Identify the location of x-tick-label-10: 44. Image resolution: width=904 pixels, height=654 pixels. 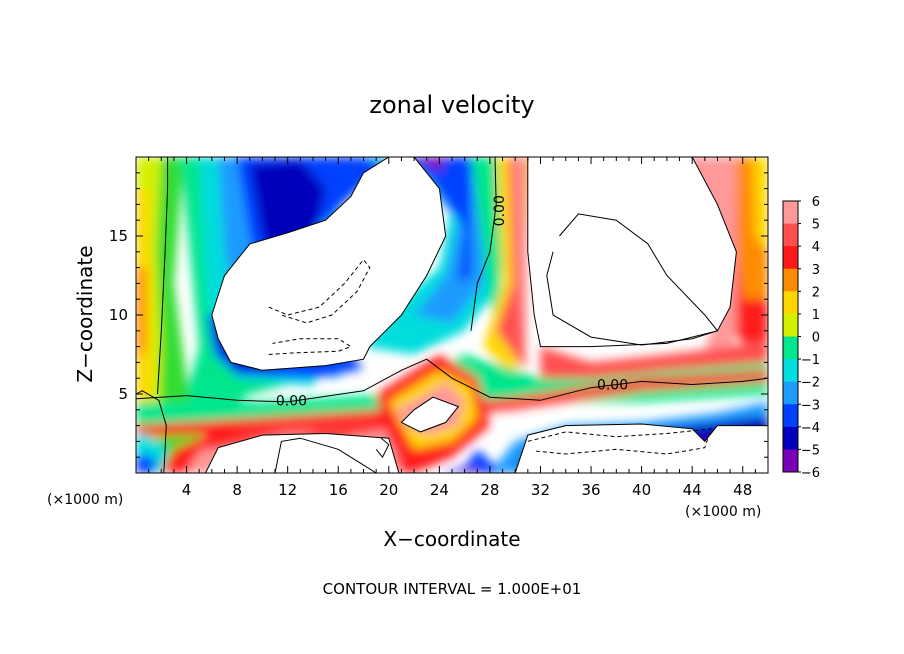
(692, 490).